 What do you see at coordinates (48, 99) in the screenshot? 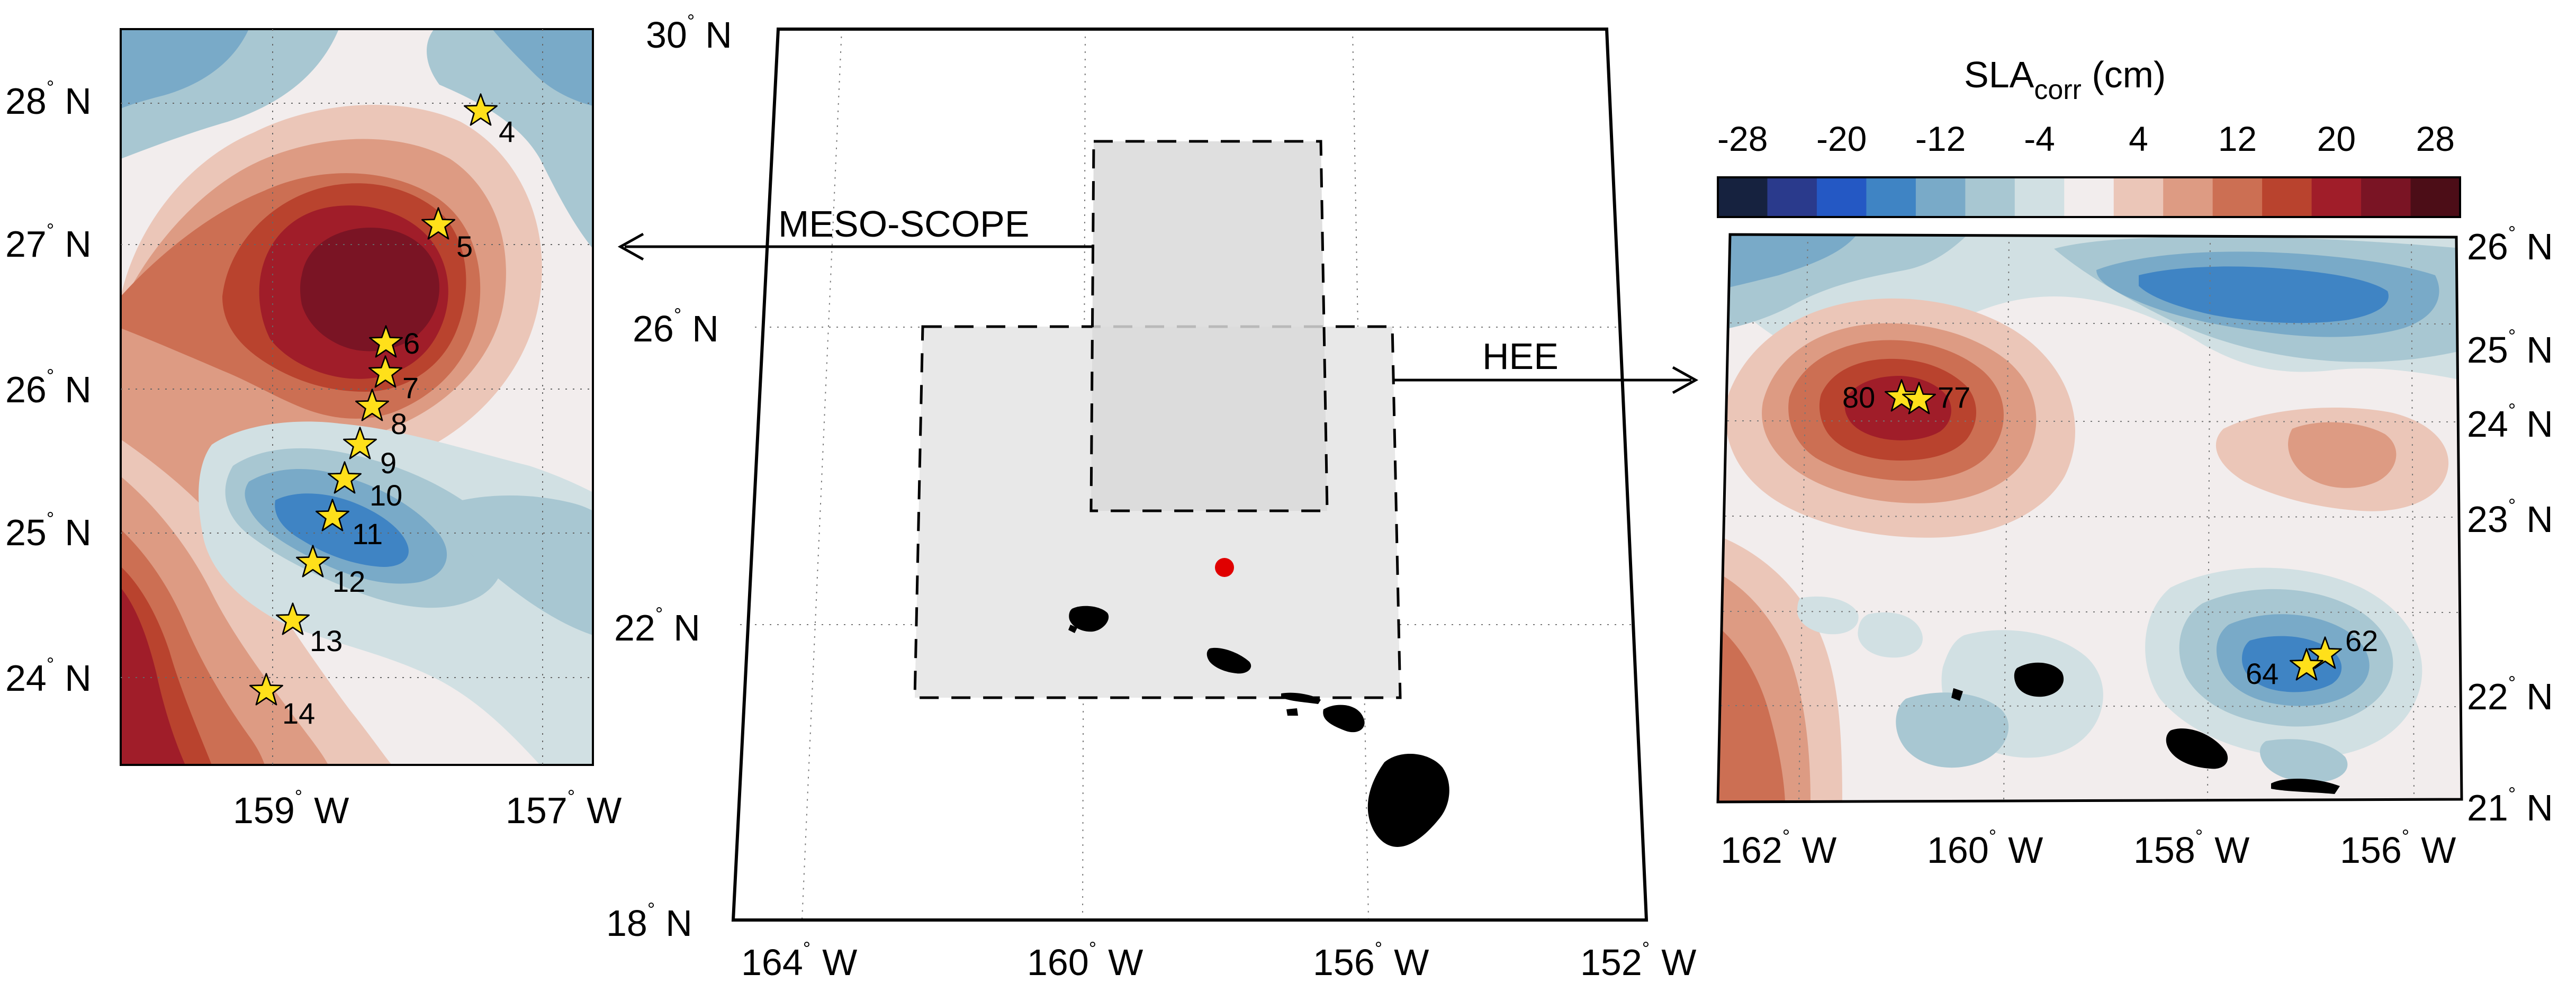
I see `left-lat-label-28: 28° N` at bounding box center [48, 99].